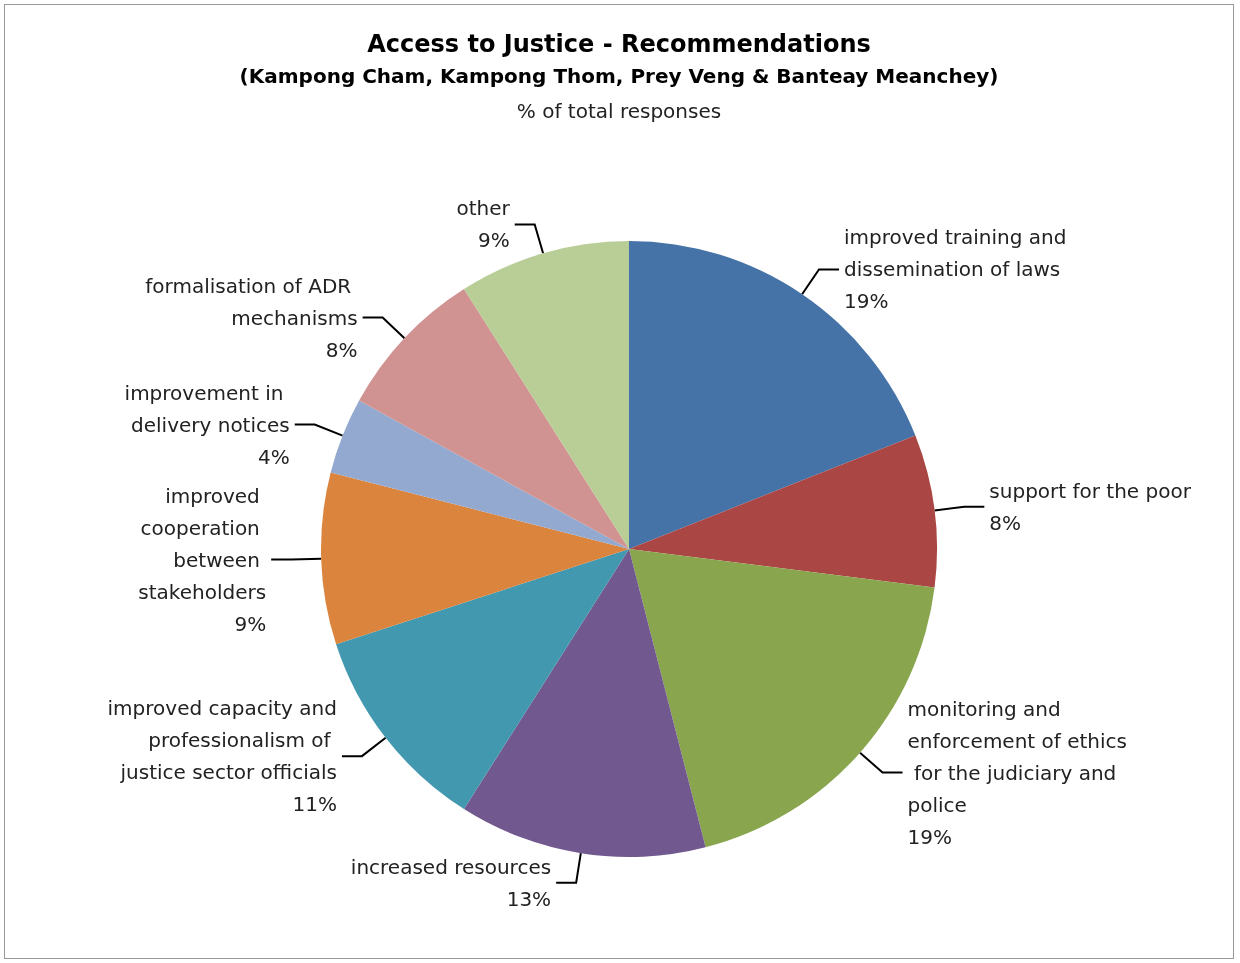 The height and width of the screenshot is (963, 1240). I want to click on slice-label: support for the poor, so click(1090, 490).